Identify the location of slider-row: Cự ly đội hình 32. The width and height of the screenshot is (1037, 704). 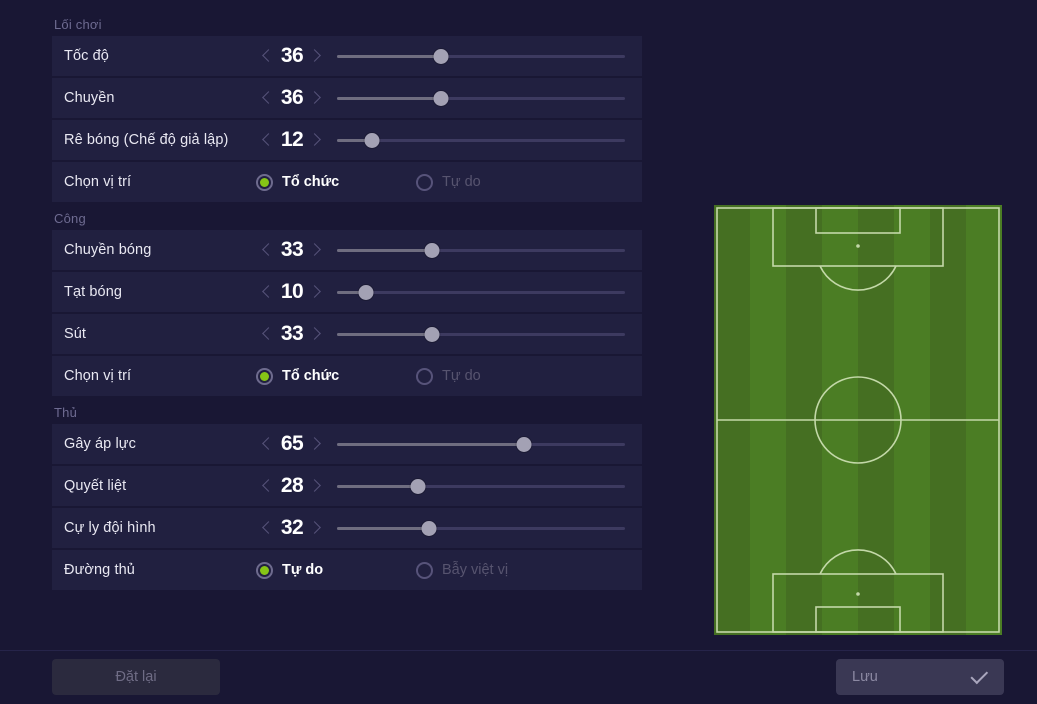
(347, 528).